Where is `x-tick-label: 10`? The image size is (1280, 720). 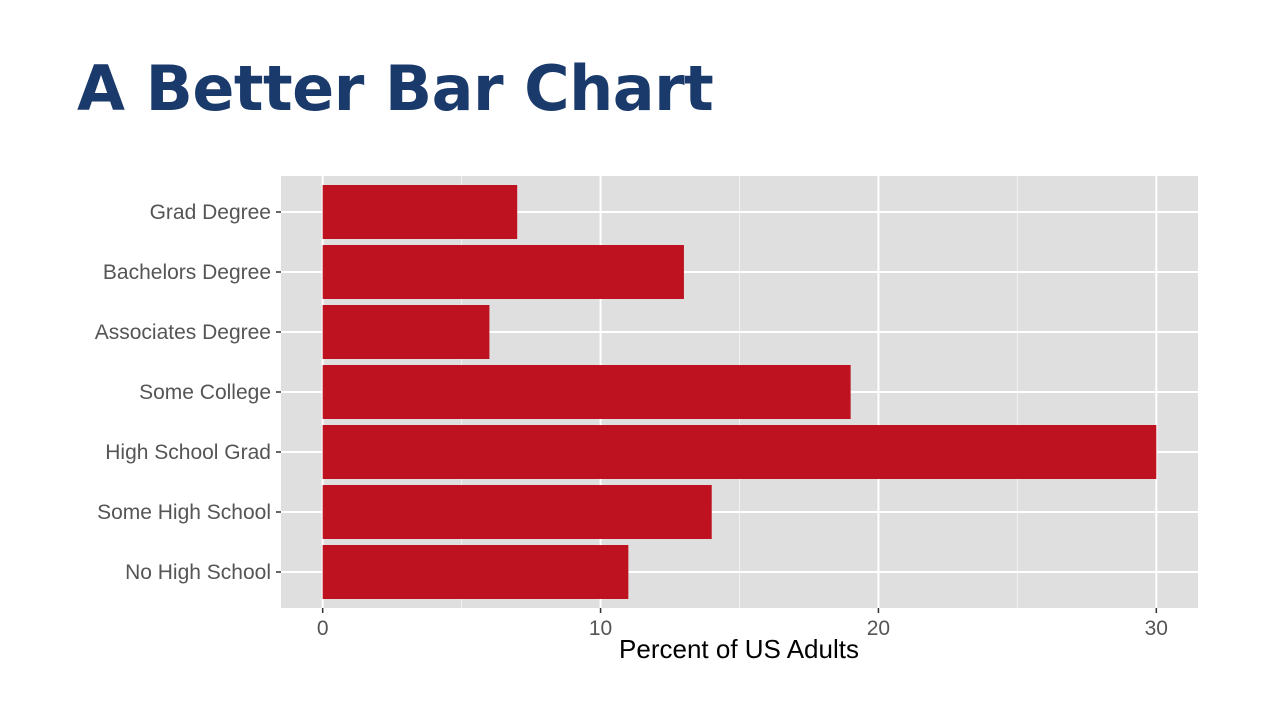
x-tick-label: 10 is located at coordinates (600, 628).